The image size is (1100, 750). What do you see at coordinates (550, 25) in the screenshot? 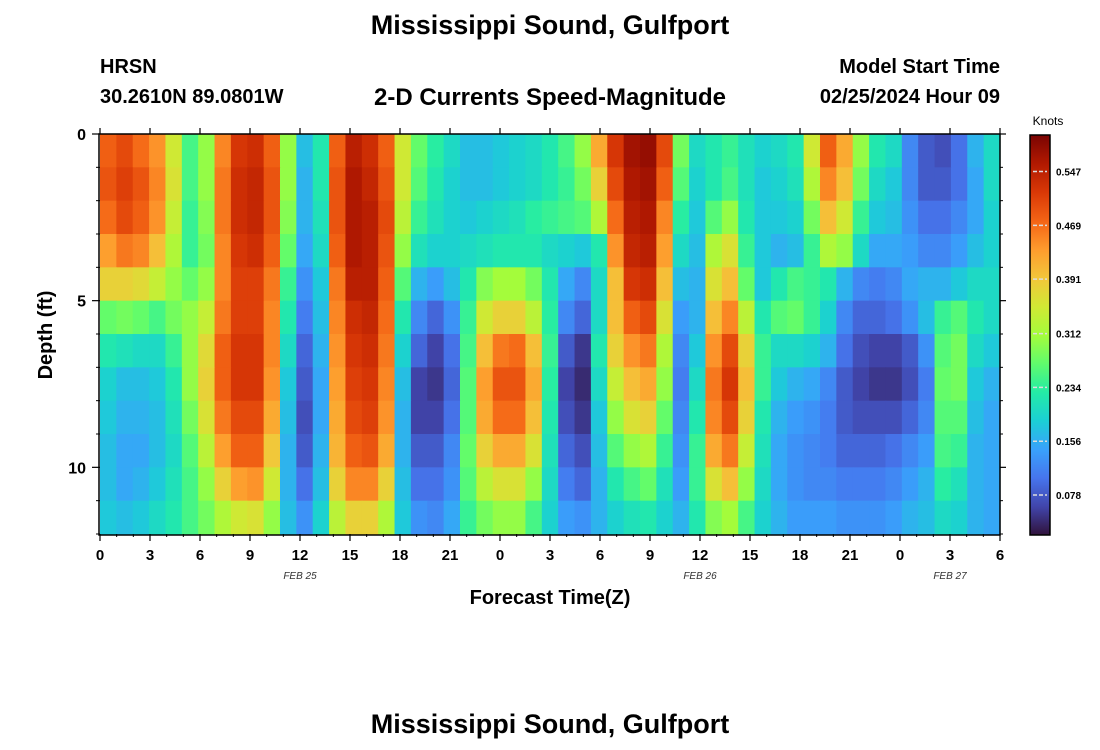
I see `chart-title: Mississippi Sound, Gulfport` at bounding box center [550, 25].